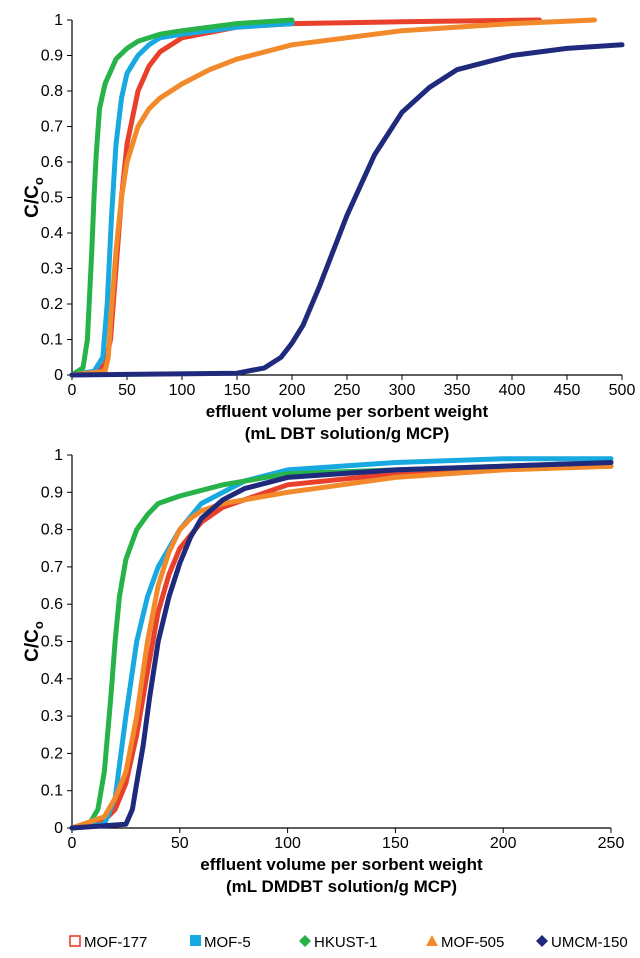  Describe the element at coordinates (472, 942) in the screenshot. I see `legend-label-mof-505: MOF-505` at that location.